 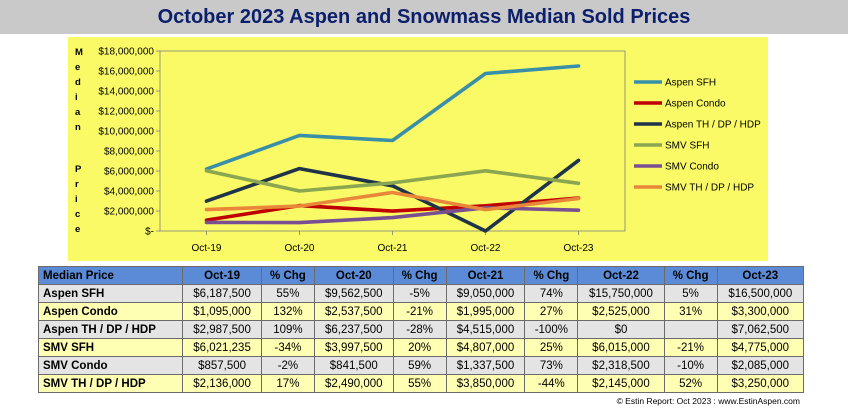 What do you see at coordinates (551, 311) in the screenshot?
I see `table-cell: 27%` at bounding box center [551, 311].